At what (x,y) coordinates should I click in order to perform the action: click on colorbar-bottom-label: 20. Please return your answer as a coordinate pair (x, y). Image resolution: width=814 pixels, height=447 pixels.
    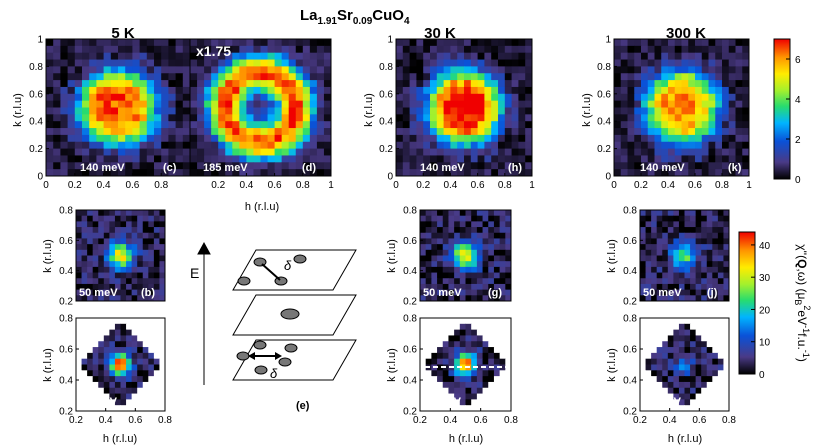
    Looking at the image, I should click on (765, 310).